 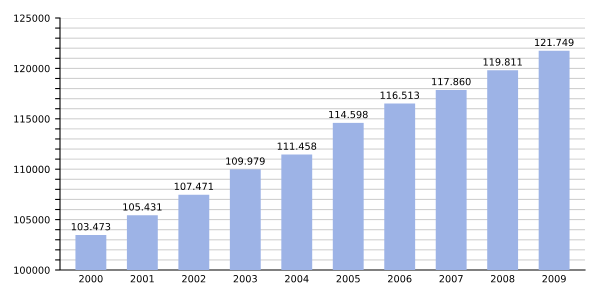 I want to click on data-label: 111.458, so click(x=297, y=146).